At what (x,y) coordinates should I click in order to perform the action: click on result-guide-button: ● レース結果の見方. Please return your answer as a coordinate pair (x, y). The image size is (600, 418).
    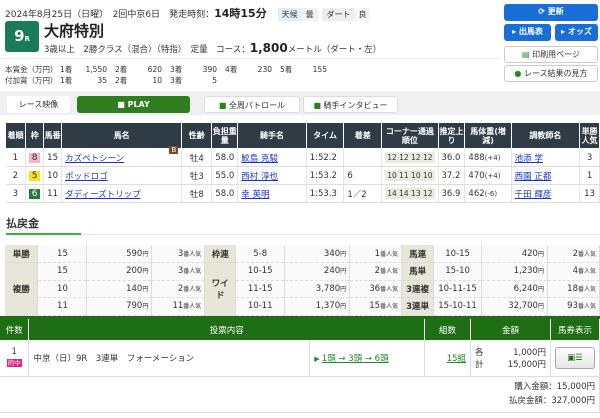
    Looking at the image, I should click on (551, 73).